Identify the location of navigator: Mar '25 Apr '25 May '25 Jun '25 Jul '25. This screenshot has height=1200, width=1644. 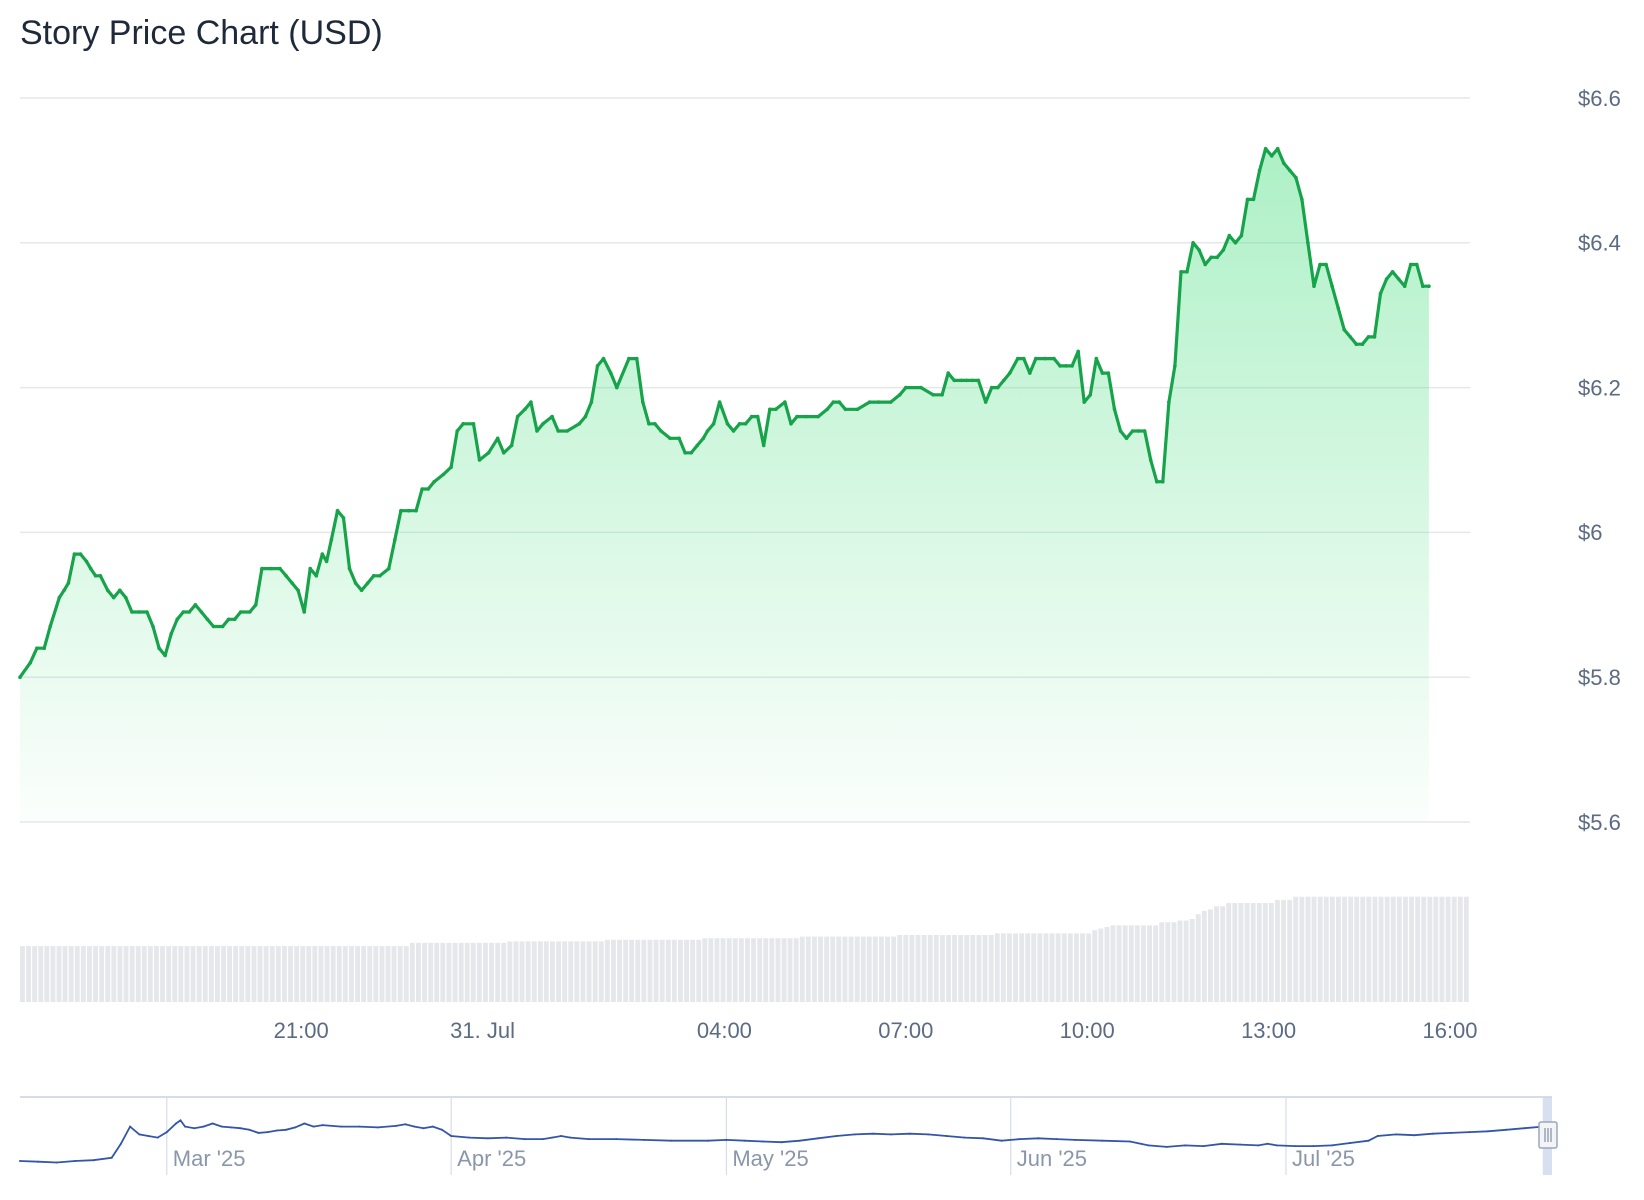
(788, 1135).